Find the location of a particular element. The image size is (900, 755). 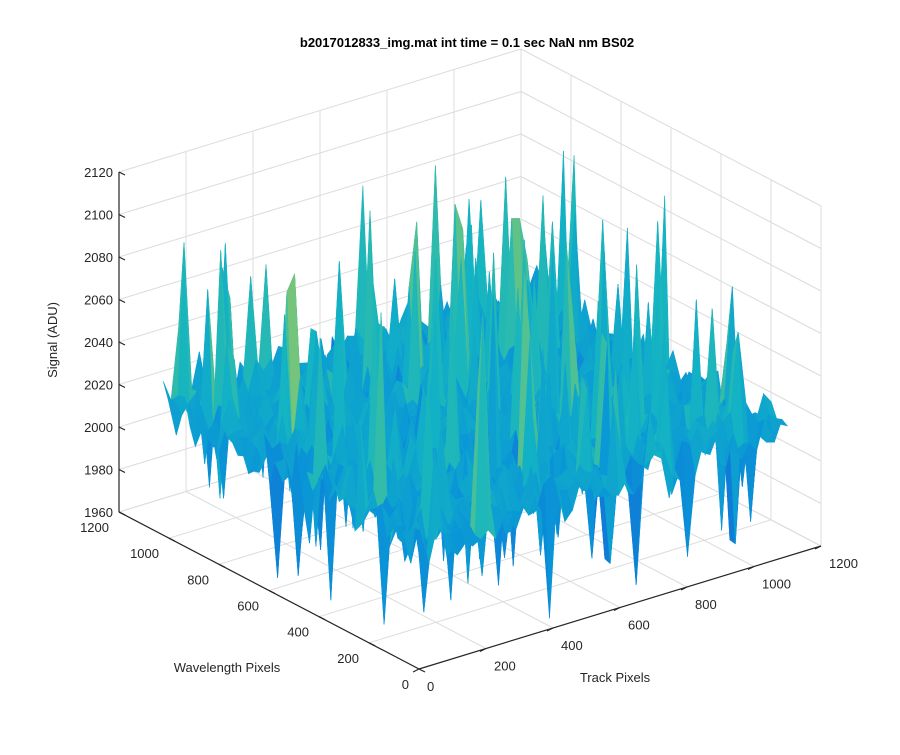

z-tick-label: 2100 is located at coordinates (98, 215).